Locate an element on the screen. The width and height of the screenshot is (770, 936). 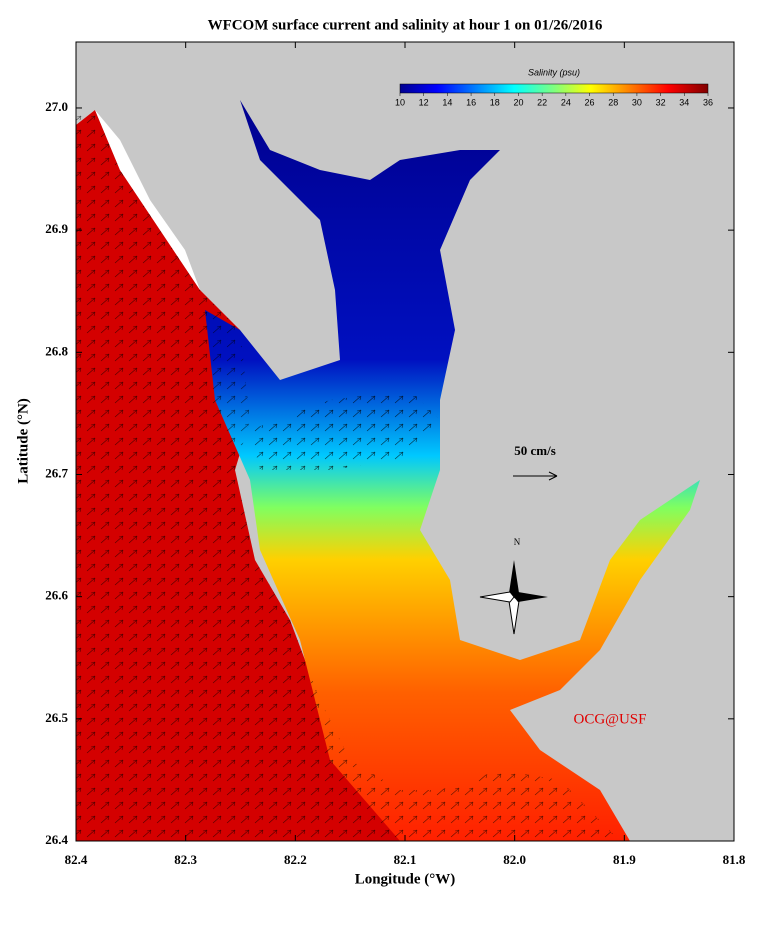
current-vectors is located at coordinates (345, 430).